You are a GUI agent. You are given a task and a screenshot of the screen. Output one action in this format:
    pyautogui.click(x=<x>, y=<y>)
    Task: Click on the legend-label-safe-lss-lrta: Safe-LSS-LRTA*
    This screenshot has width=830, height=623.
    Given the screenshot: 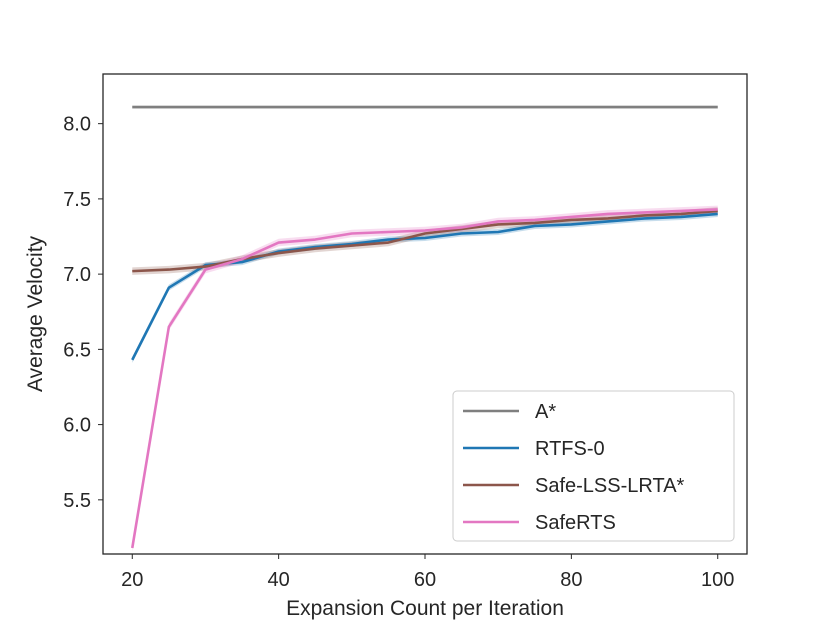 What is the action you would take?
    pyautogui.click(x=610, y=486)
    